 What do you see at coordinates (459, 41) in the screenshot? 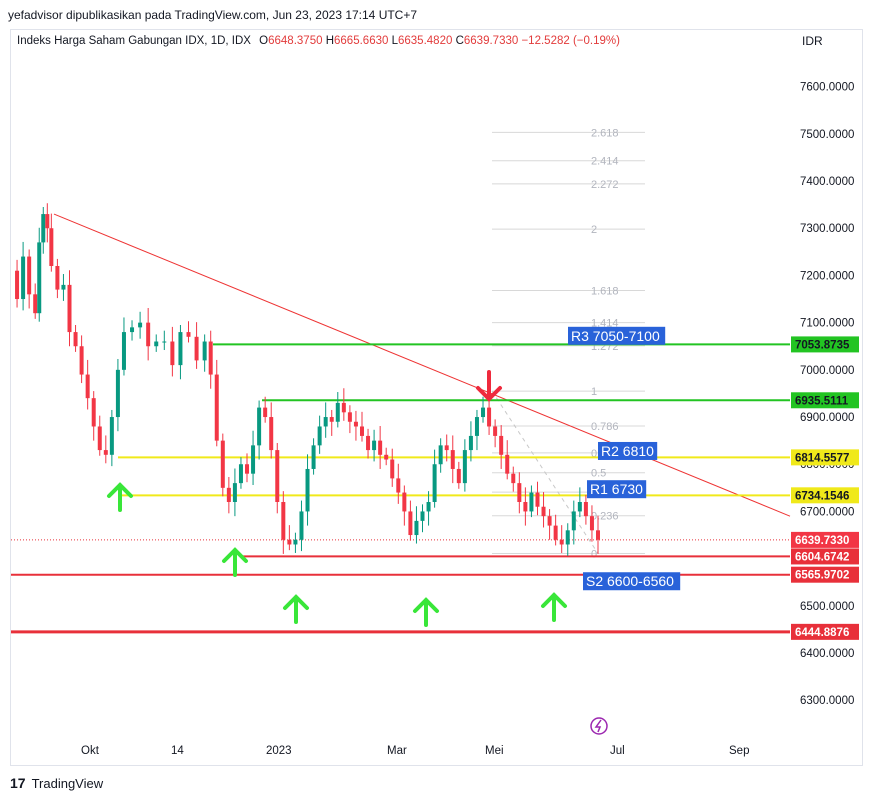
I see `ohlc-close-label: C` at bounding box center [459, 41].